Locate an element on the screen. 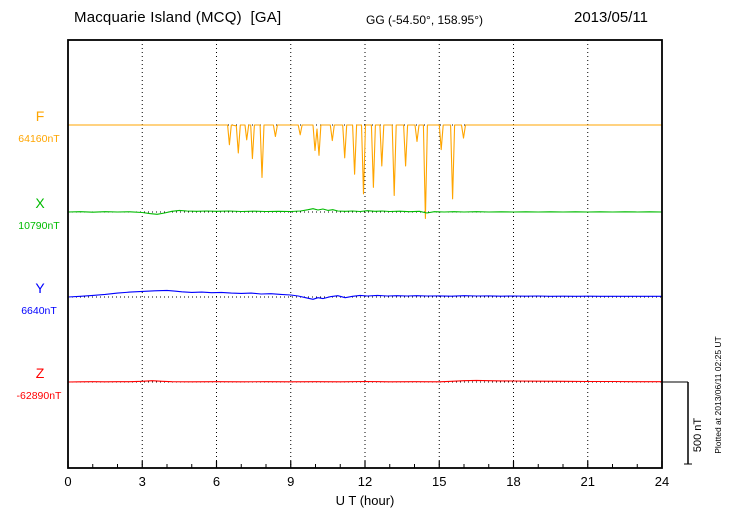 The image size is (730, 520). observation-date: 2013/05/11 is located at coordinates (611, 17).